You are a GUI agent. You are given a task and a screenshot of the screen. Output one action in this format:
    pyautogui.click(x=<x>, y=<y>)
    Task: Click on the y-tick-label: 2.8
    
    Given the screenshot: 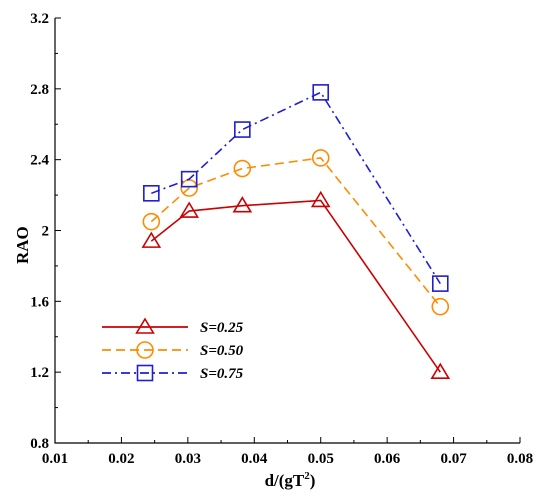 What is the action you would take?
    pyautogui.click(x=39, y=90)
    